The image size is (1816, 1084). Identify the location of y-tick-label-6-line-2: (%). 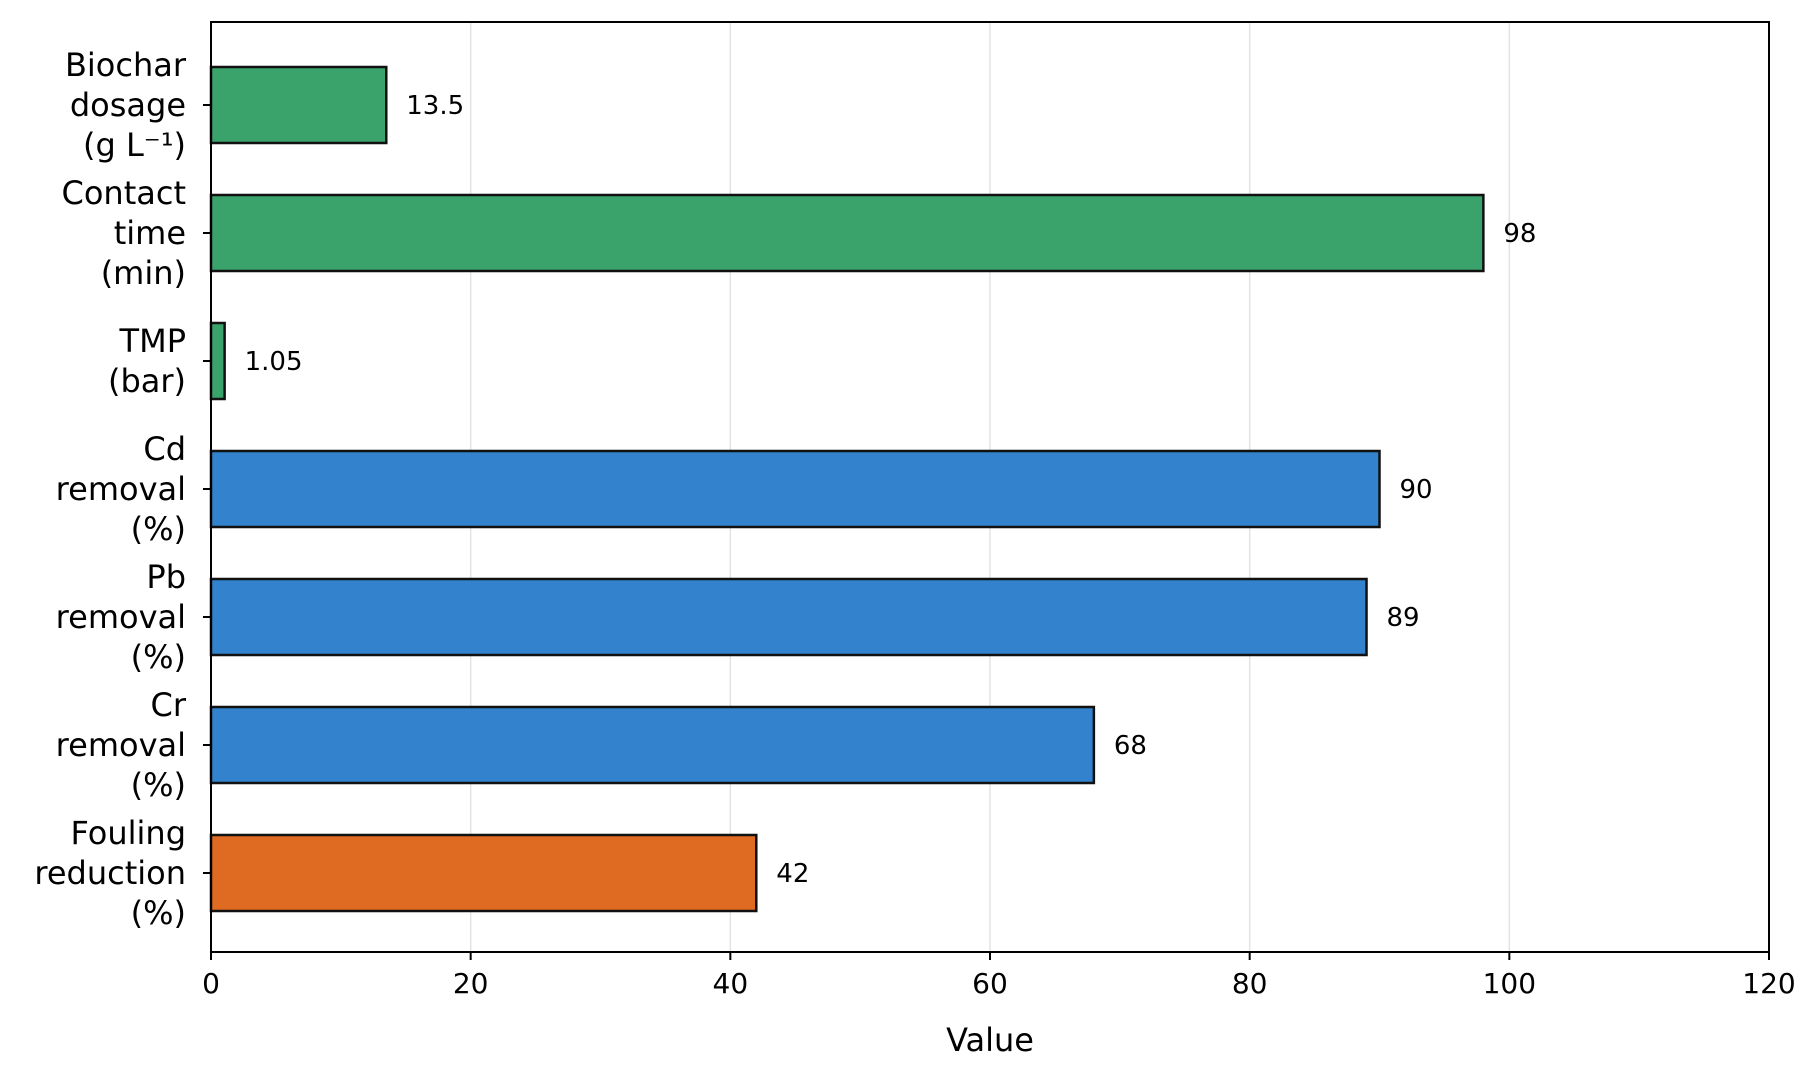
(158, 913).